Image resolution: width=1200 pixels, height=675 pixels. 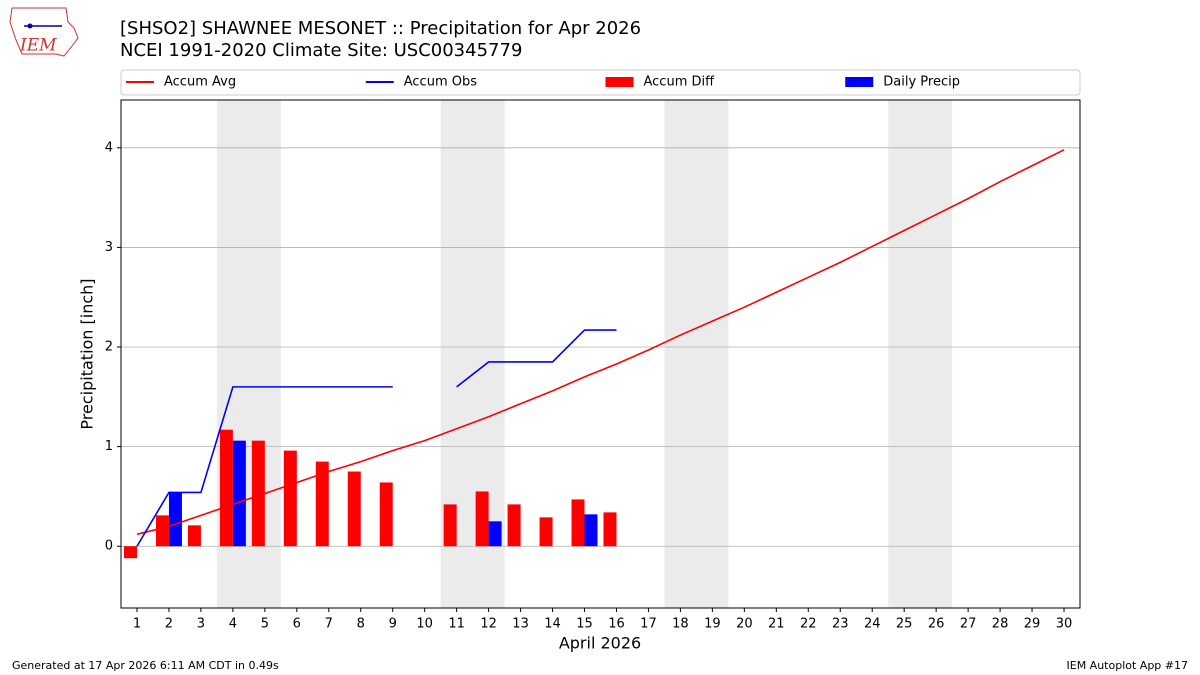 What do you see at coordinates (936, 624) in the screenshot?
I see `x-tick-label: 26` at bounding box center [936, 624].